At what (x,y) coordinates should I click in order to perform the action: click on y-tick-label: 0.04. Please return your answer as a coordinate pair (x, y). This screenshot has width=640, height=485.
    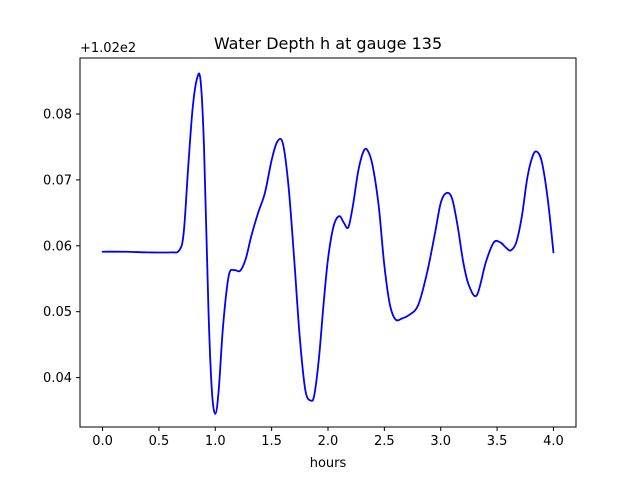
    Looking at the image, I should click on (57, 378).